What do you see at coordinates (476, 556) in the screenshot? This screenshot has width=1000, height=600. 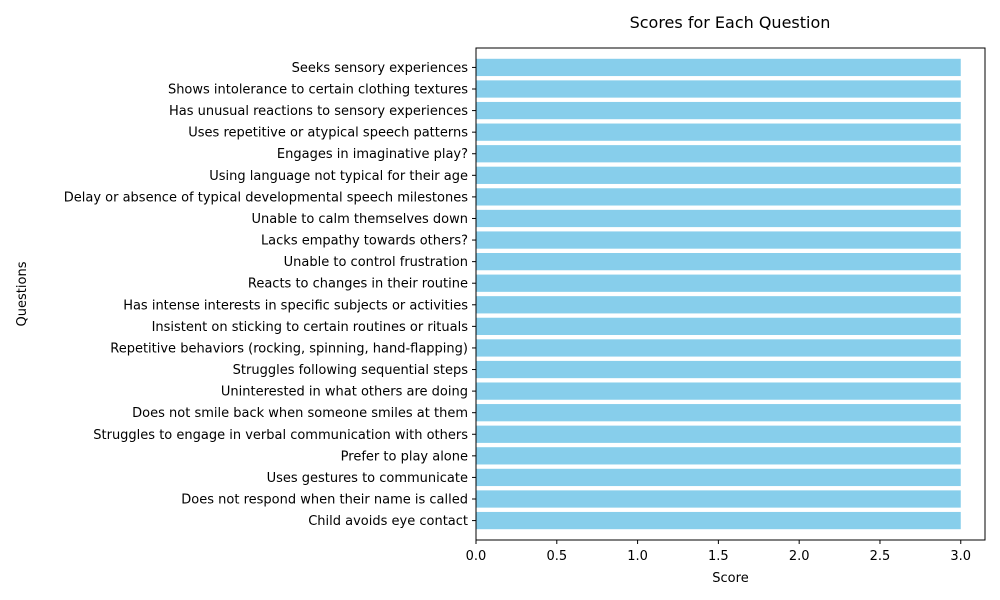 I see `x-tick-label: 0.0` at bounding box center [476, 556].